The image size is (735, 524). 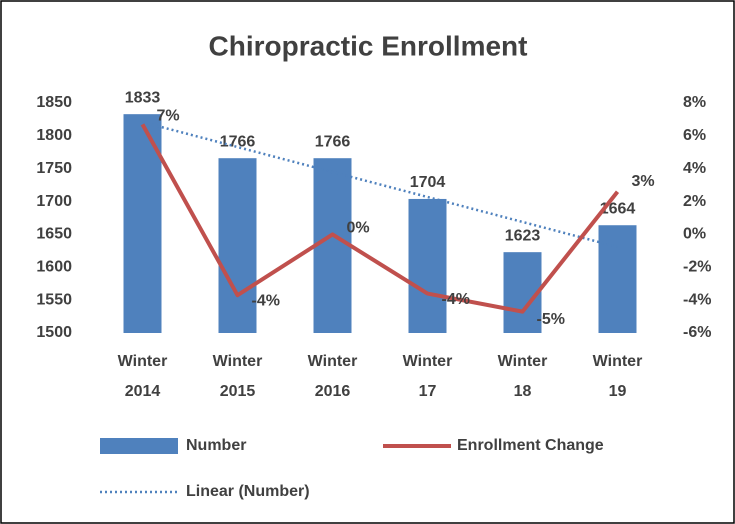 I want to click on y2-tick-label: 2%, so click(x=694, y=201).